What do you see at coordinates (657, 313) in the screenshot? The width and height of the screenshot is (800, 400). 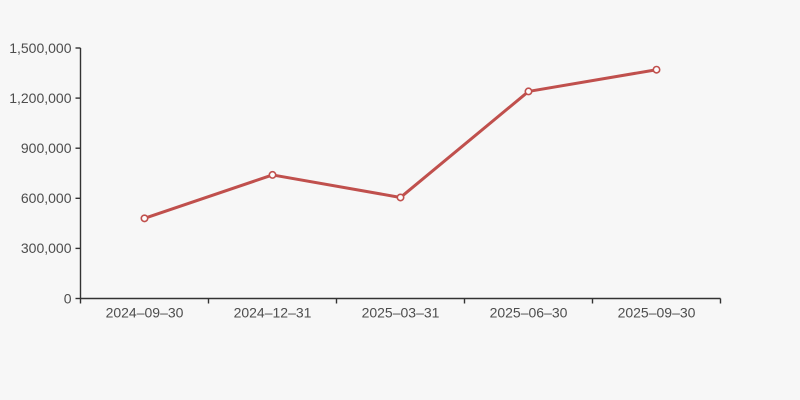 I see `x-axis-label: 2025–09–30` at bounding box center [657, 313].